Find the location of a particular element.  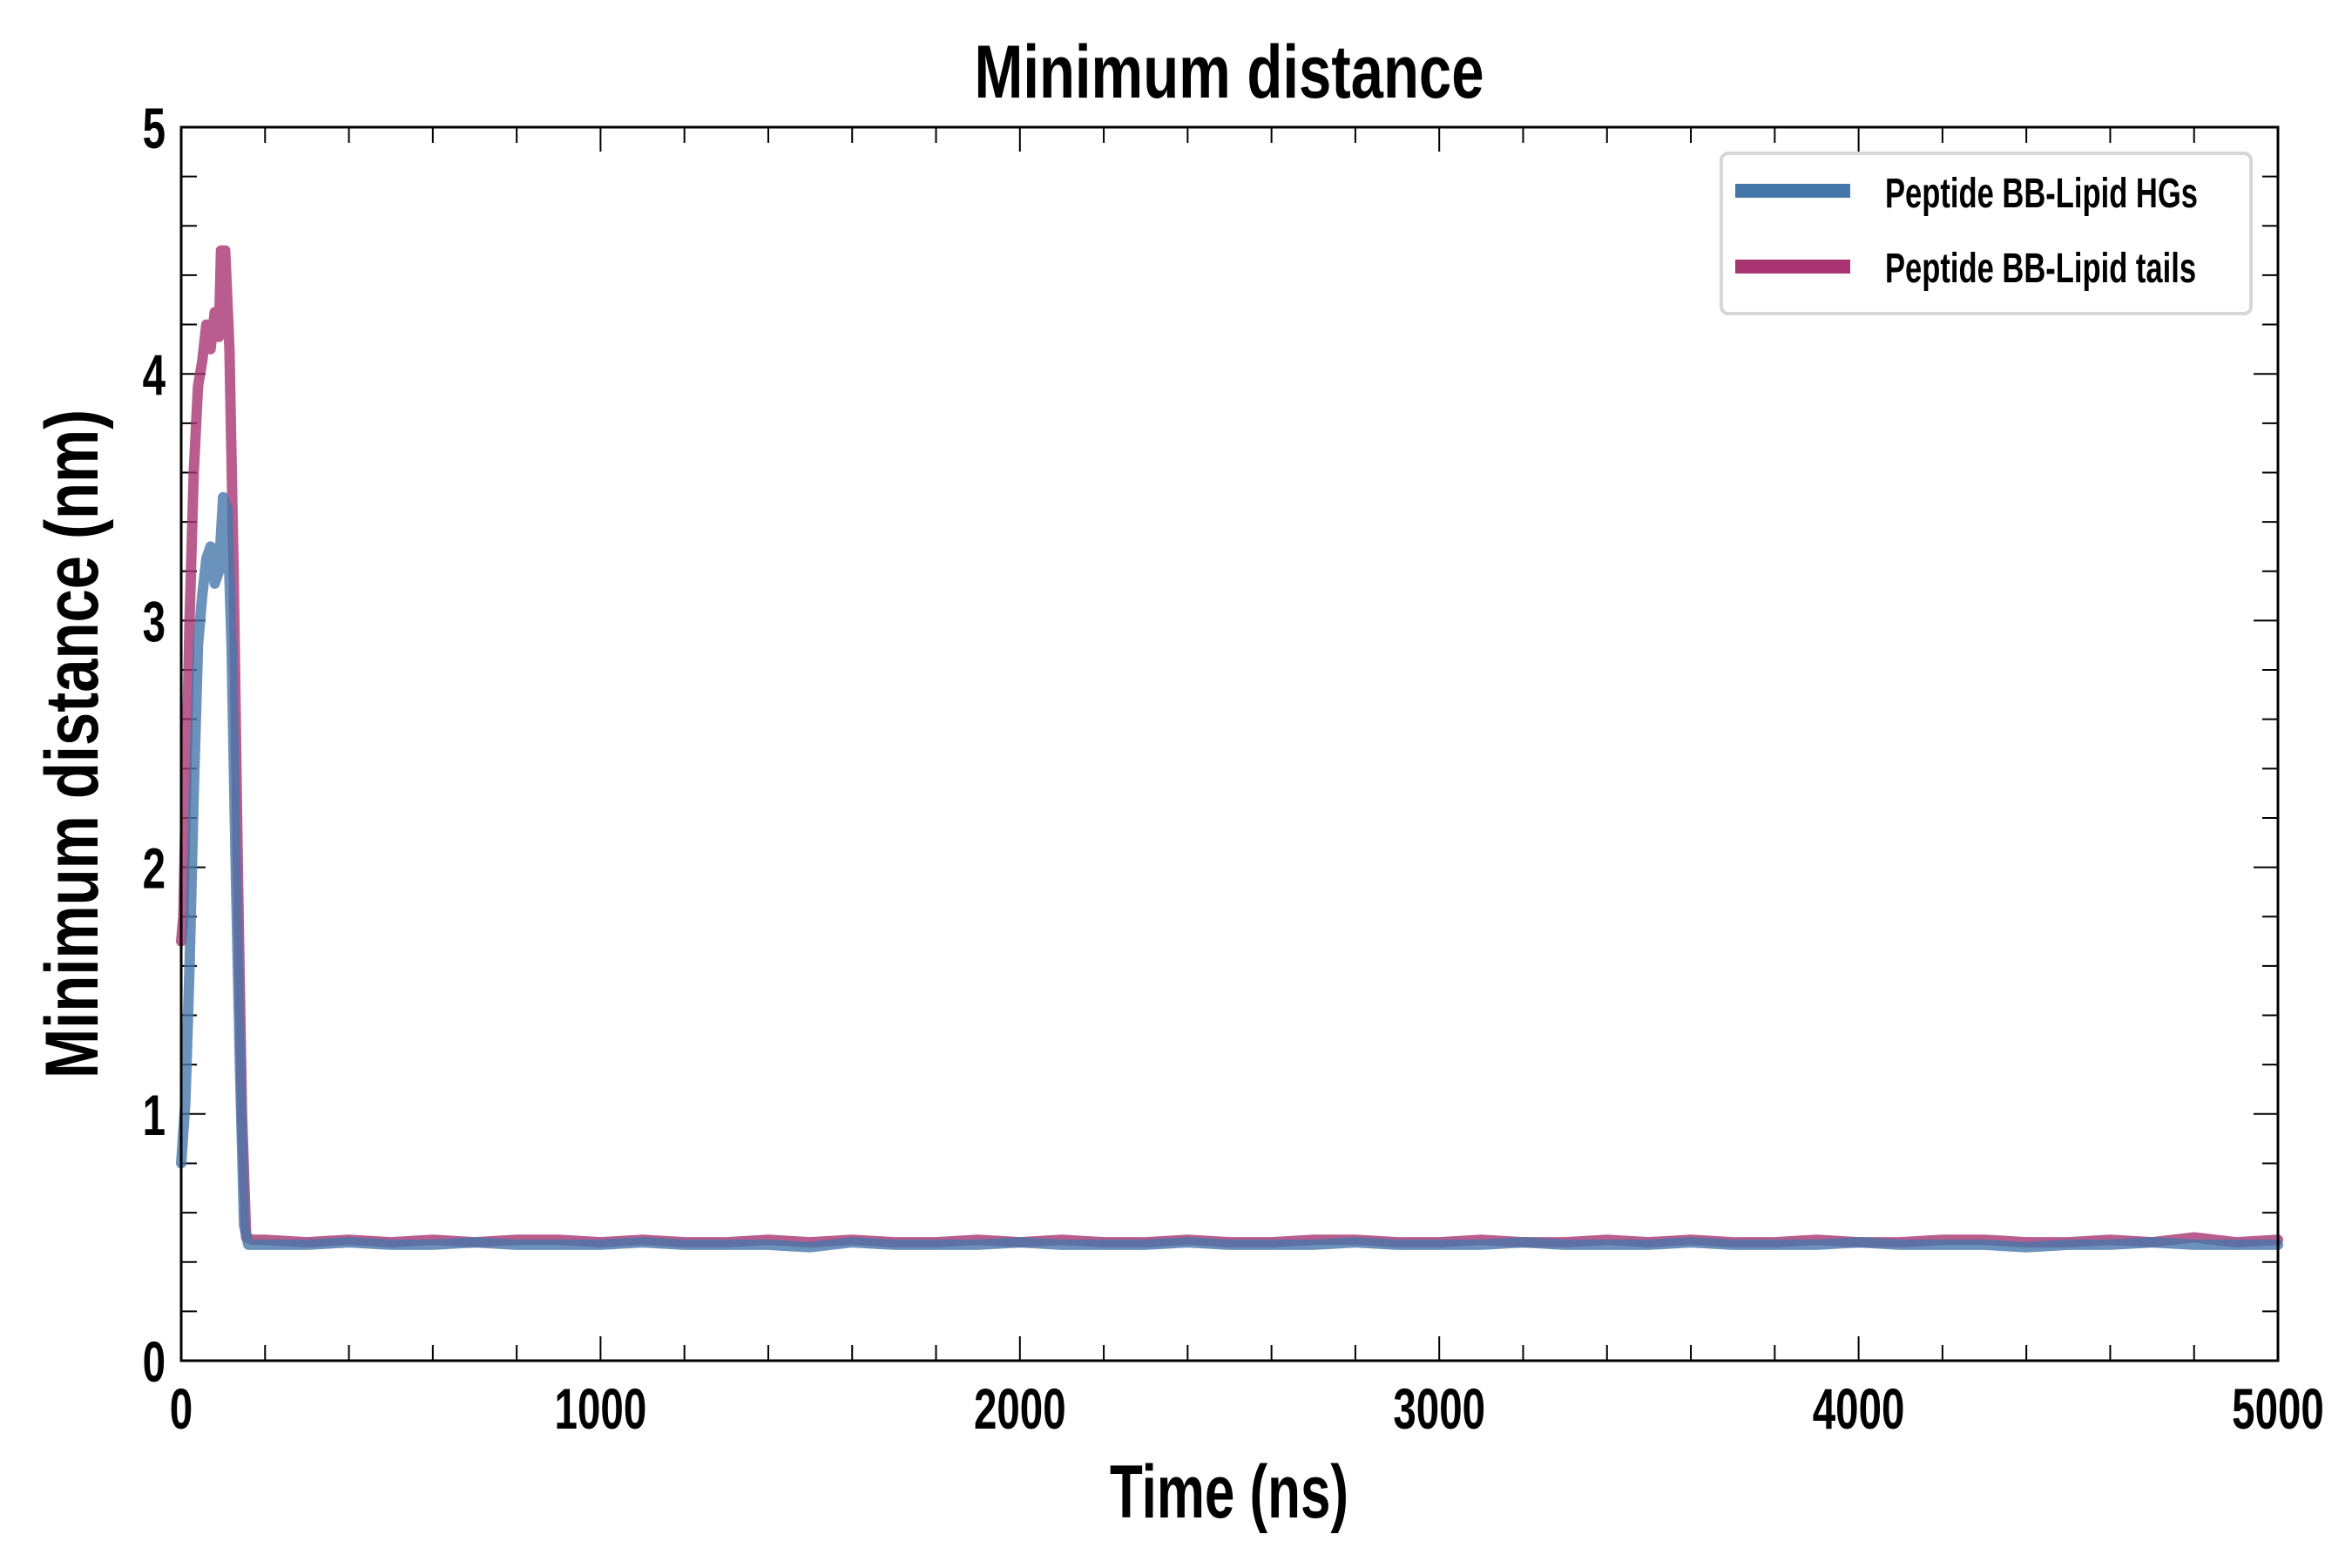

x-axis-label: Time (ns) is located at coordinates (1229, 1491).